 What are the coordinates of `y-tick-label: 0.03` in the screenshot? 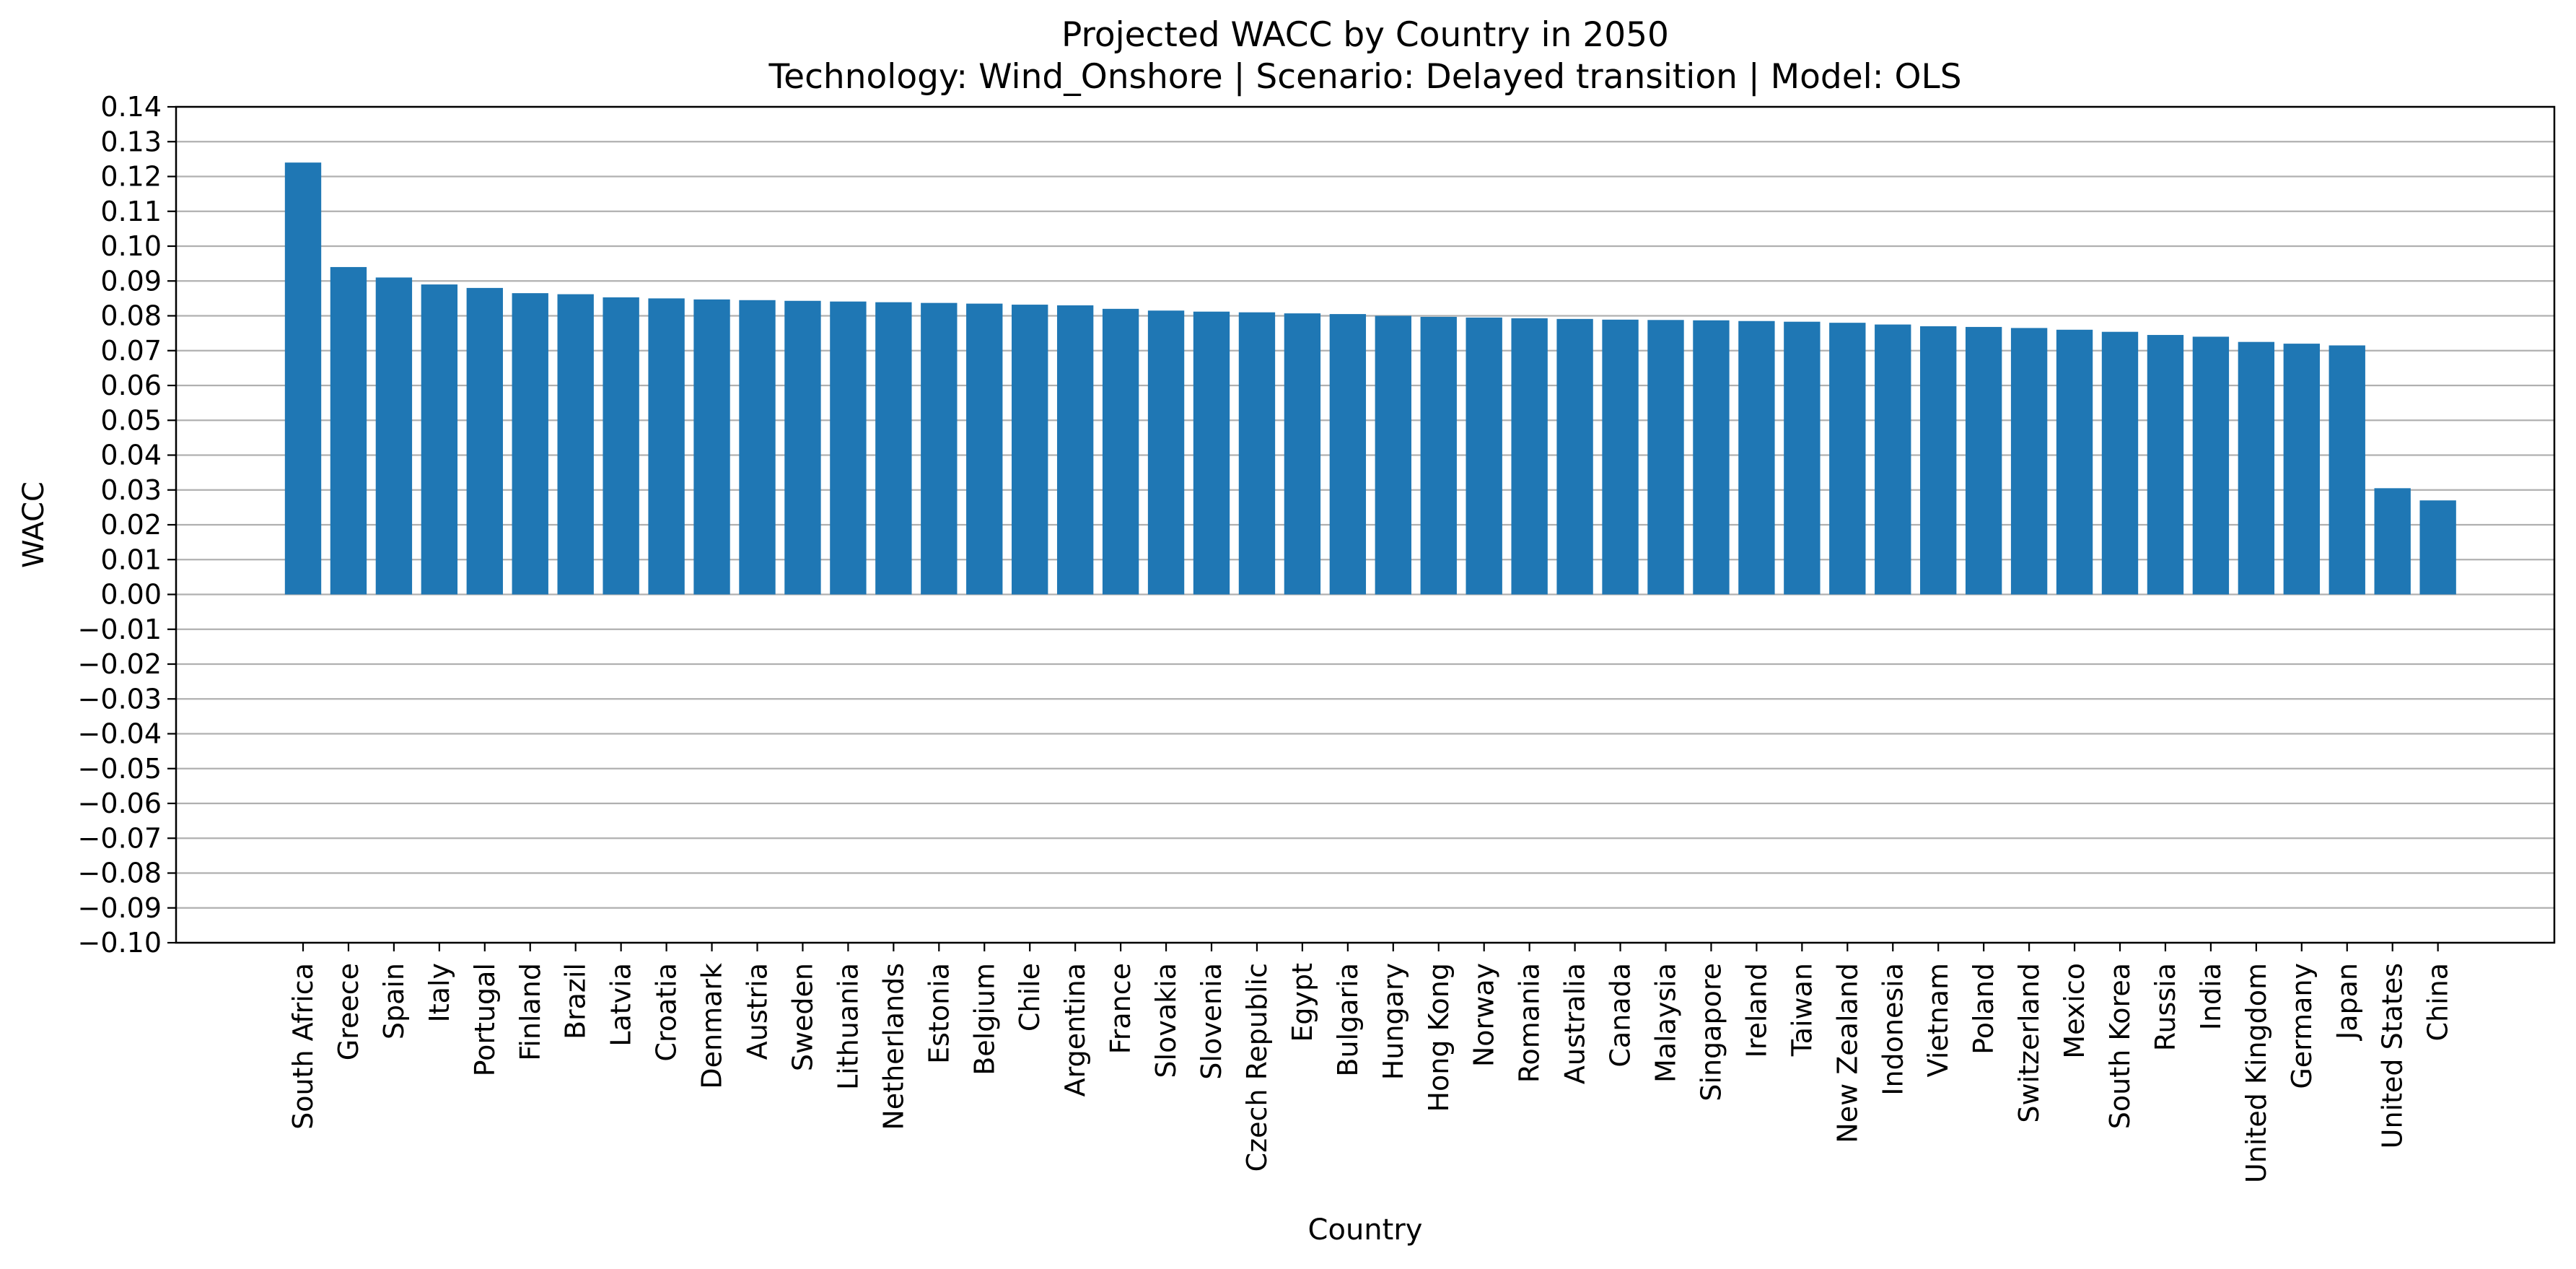 It's located at (131, 490).